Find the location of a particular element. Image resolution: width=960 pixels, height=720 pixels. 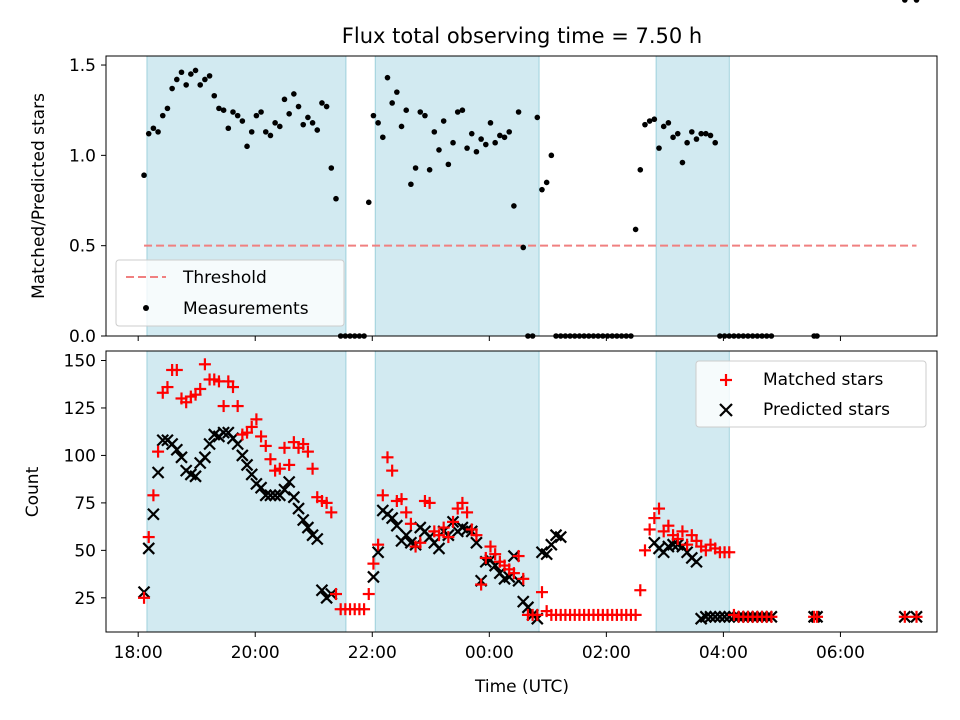

y-axis-label-bottom: Count is located at coordinates (33, 491).